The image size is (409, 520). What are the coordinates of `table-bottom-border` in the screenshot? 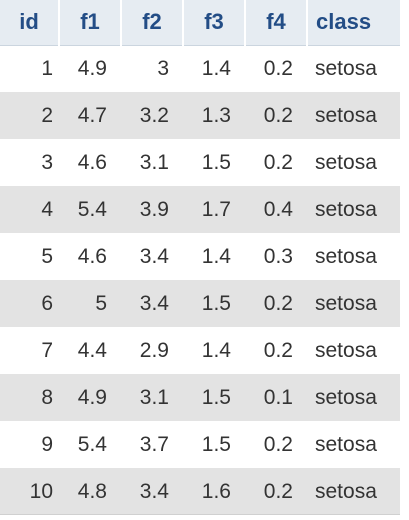 It's located at (200, 514).